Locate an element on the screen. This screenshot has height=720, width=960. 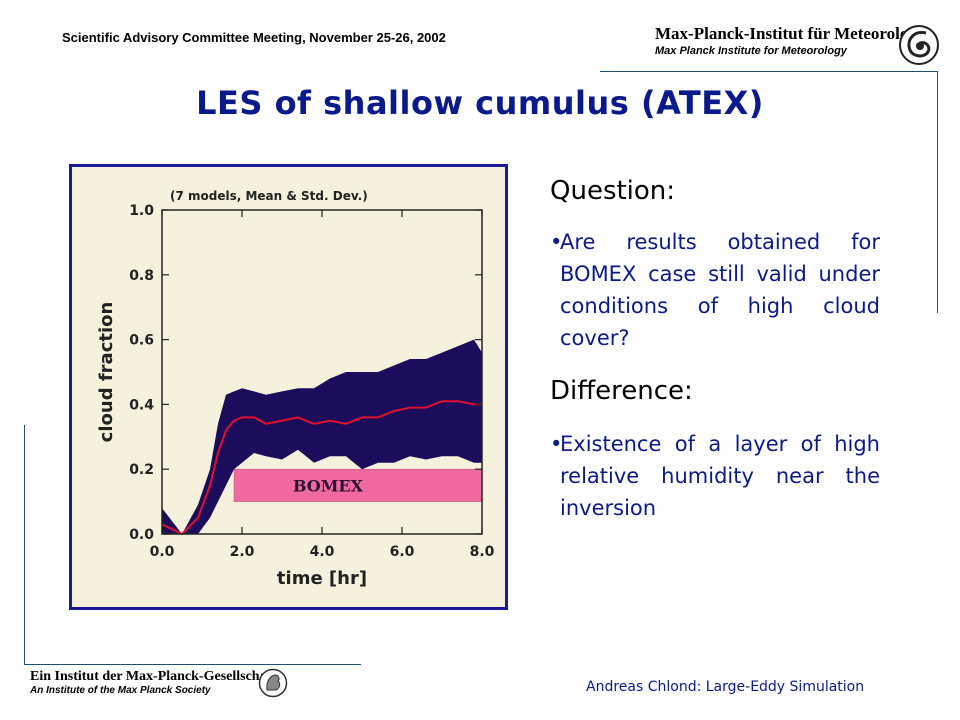
y-axis-title: cloud fraction is located at coordinates (106, 372).